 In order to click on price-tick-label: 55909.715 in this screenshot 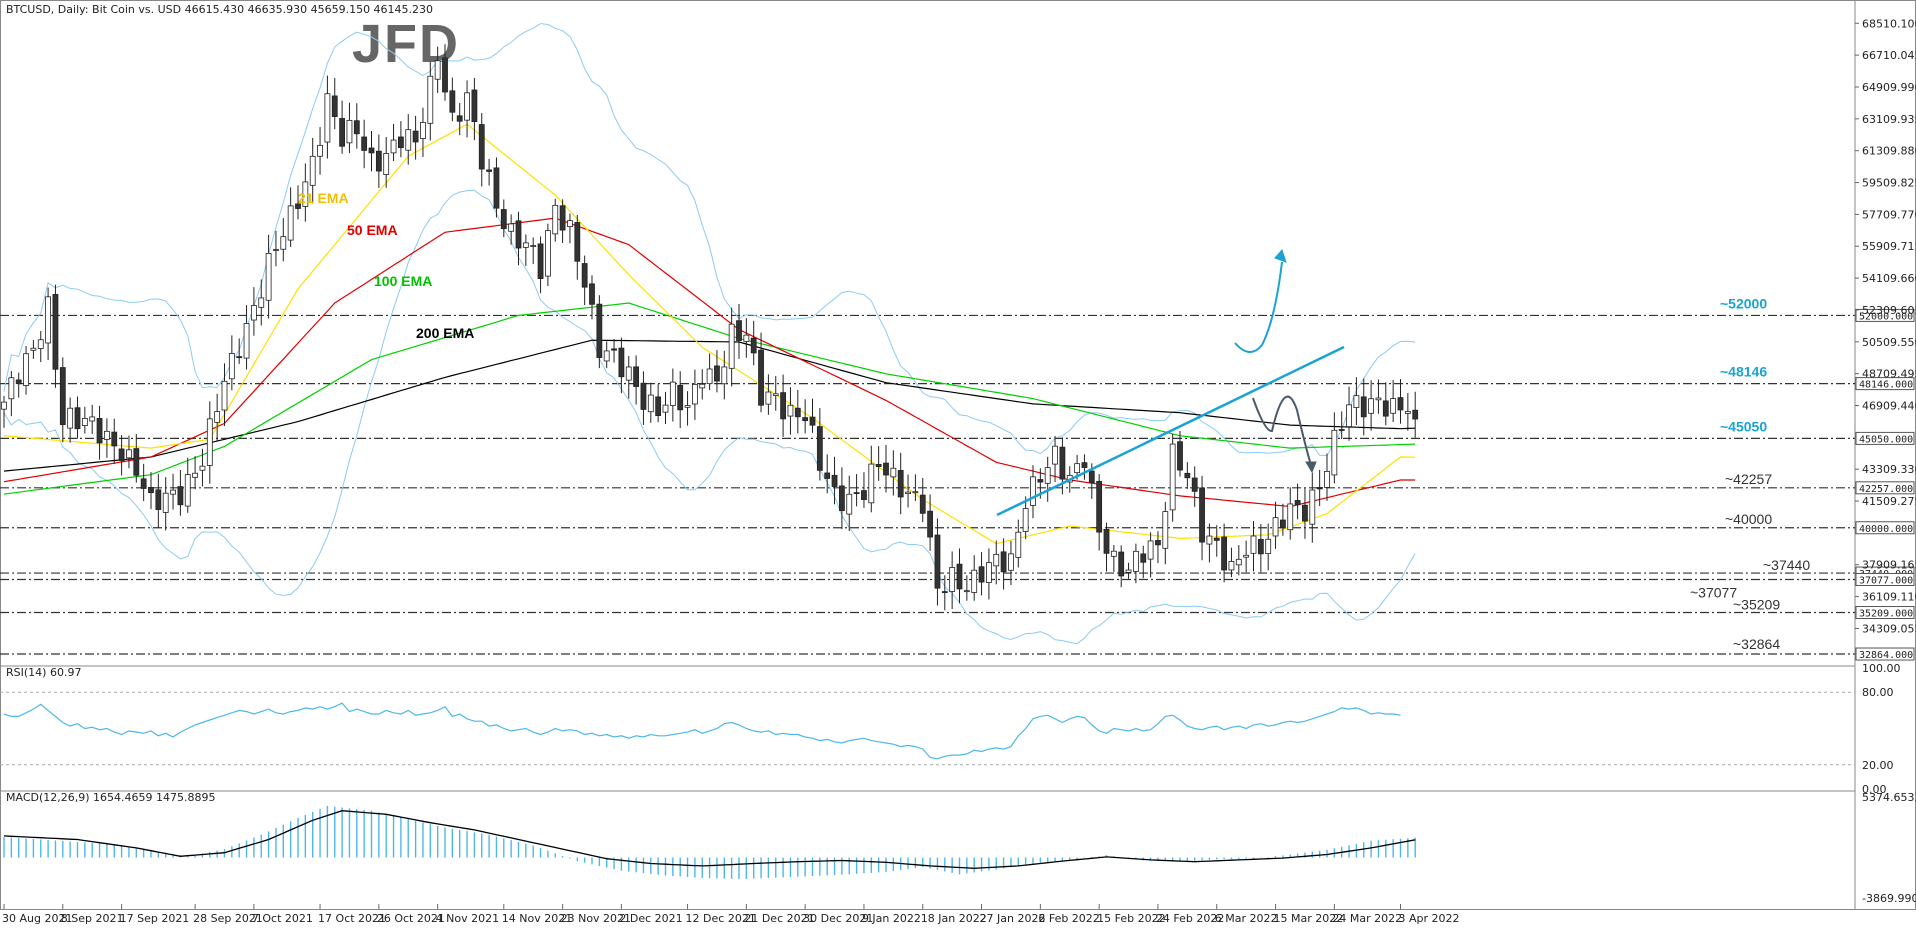, I will do `click(1889, 246)`.